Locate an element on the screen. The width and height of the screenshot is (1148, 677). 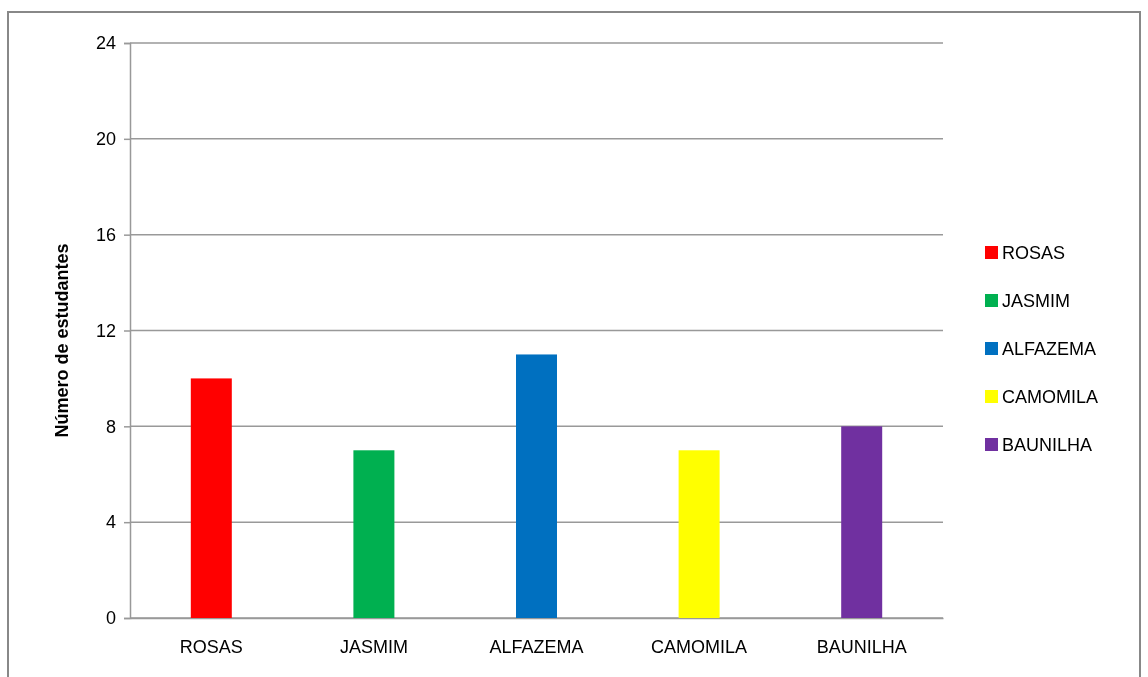
y-tick-label: 8 is located at coordinates (110, 426).